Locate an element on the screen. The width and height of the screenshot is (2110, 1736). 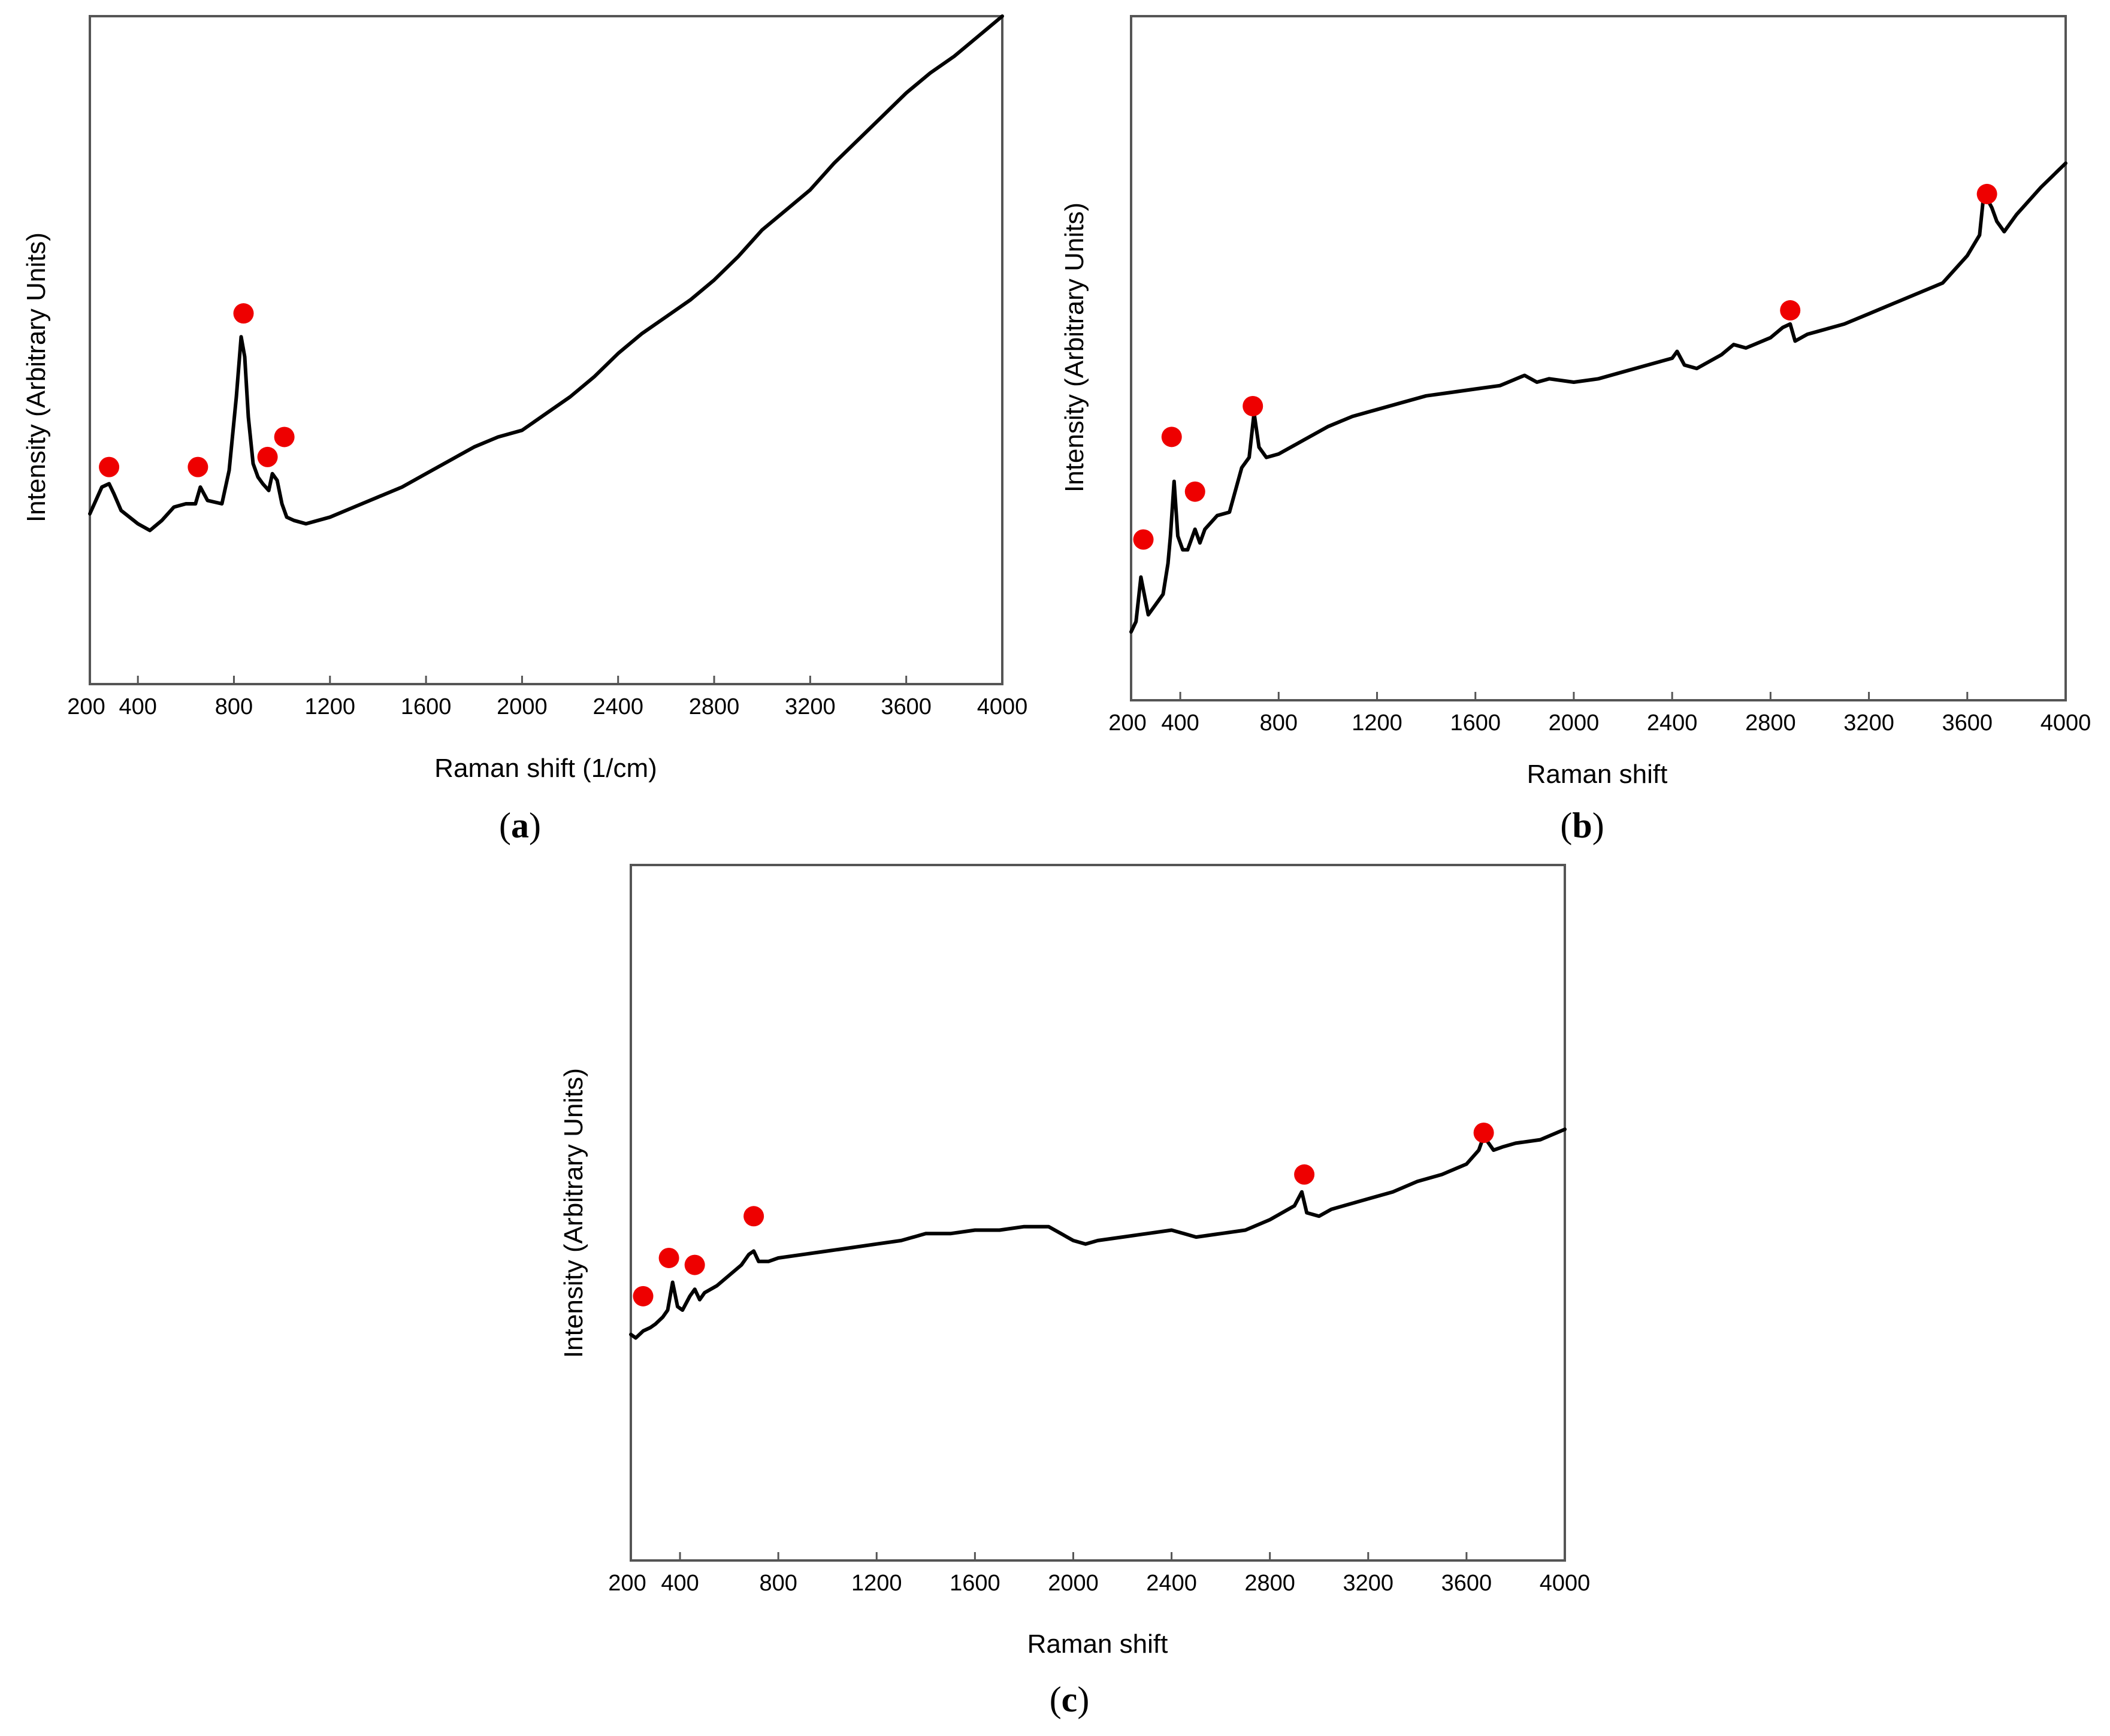
peak-markers-a is located at coordinates (197, 390).